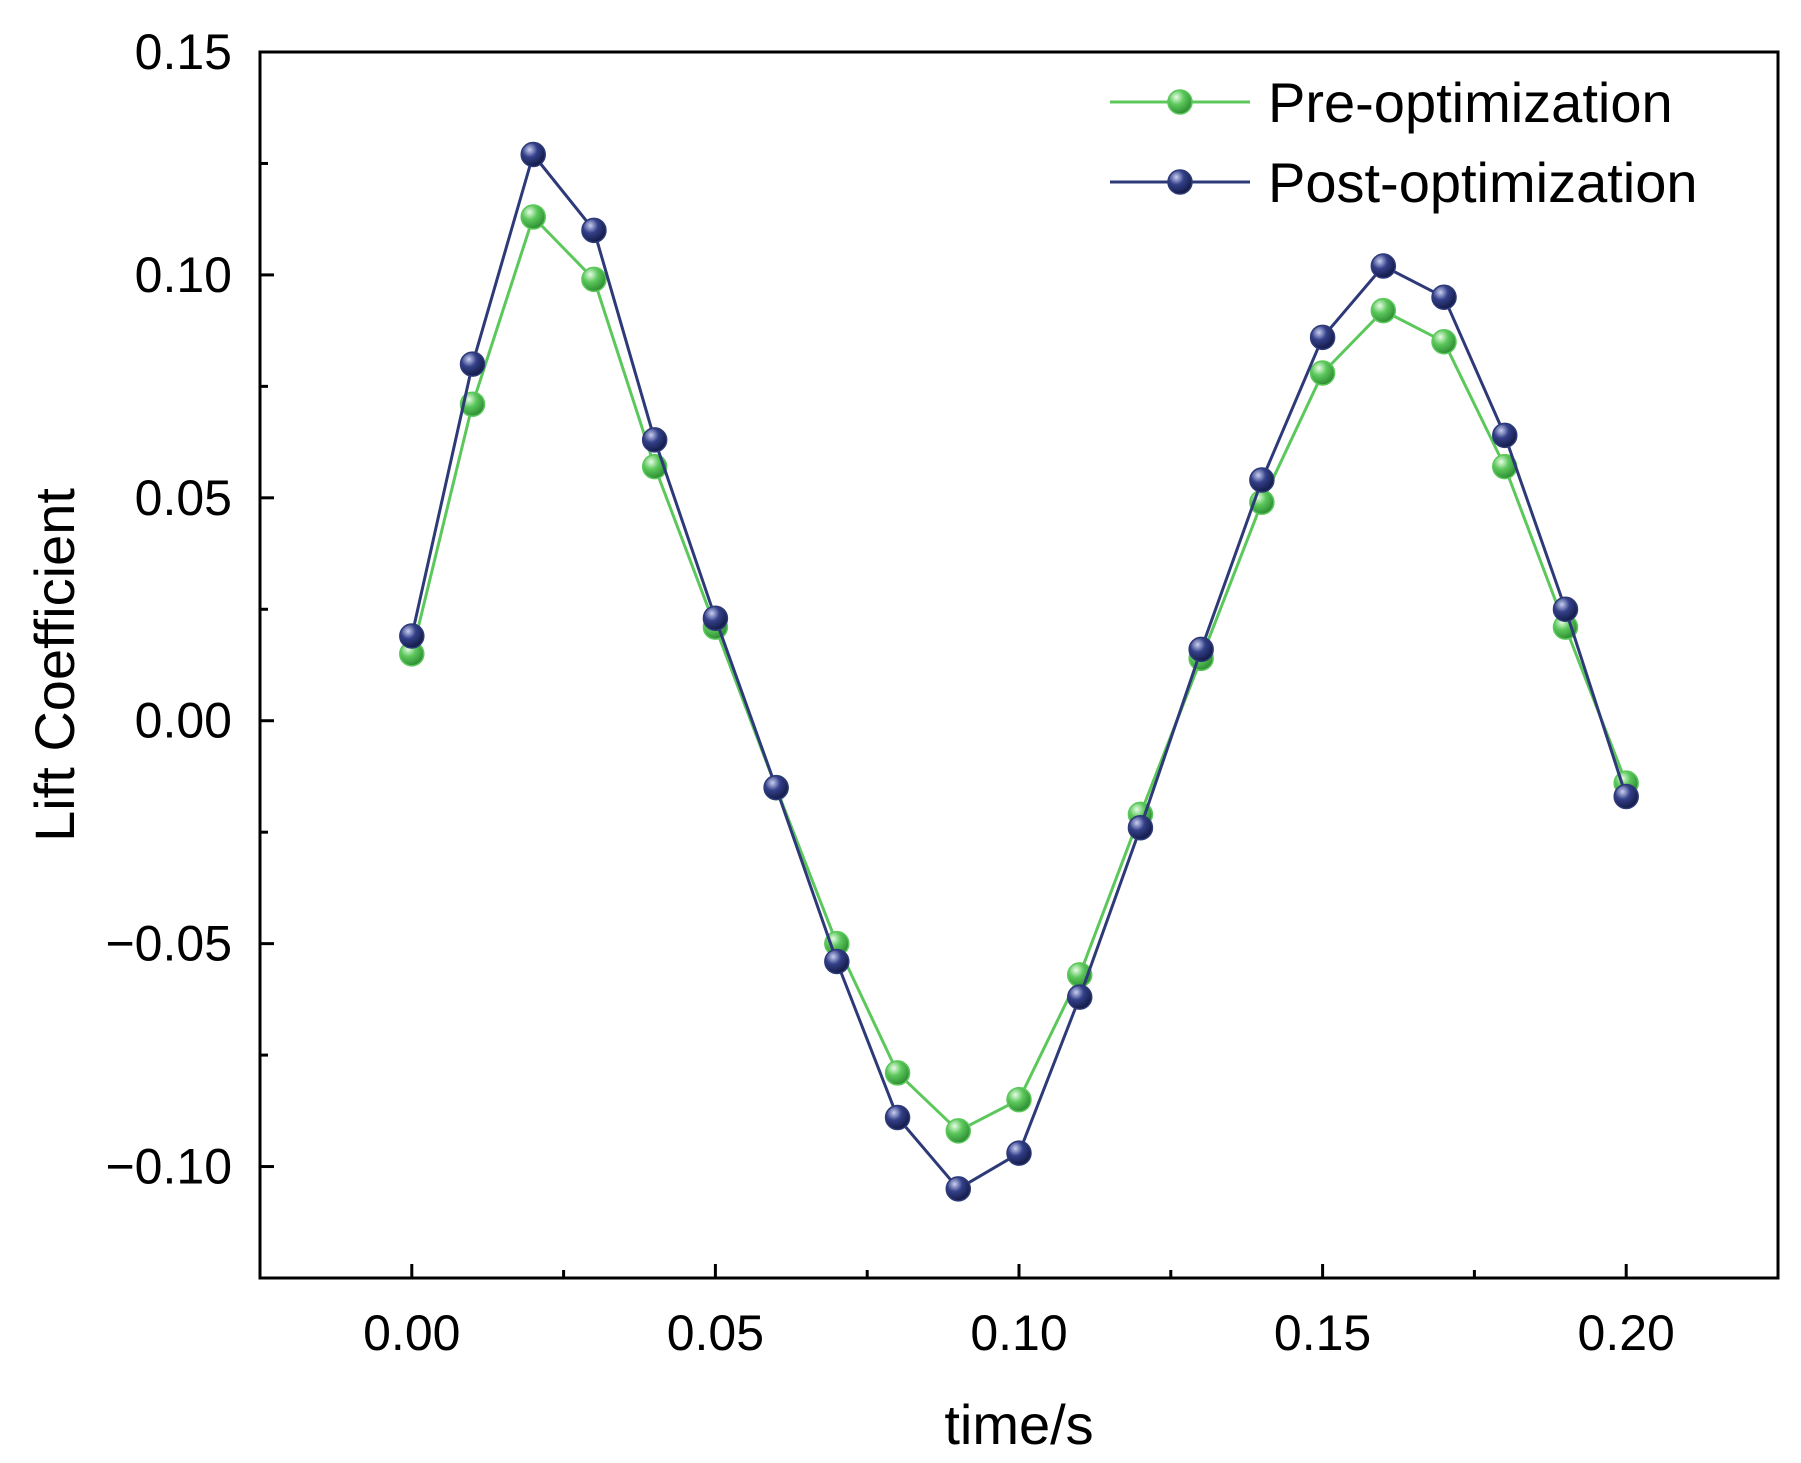 The height and width of the screenshot is (1463, 1801). I want to click on x-tick-label: 0.00, so click(411, 1333).